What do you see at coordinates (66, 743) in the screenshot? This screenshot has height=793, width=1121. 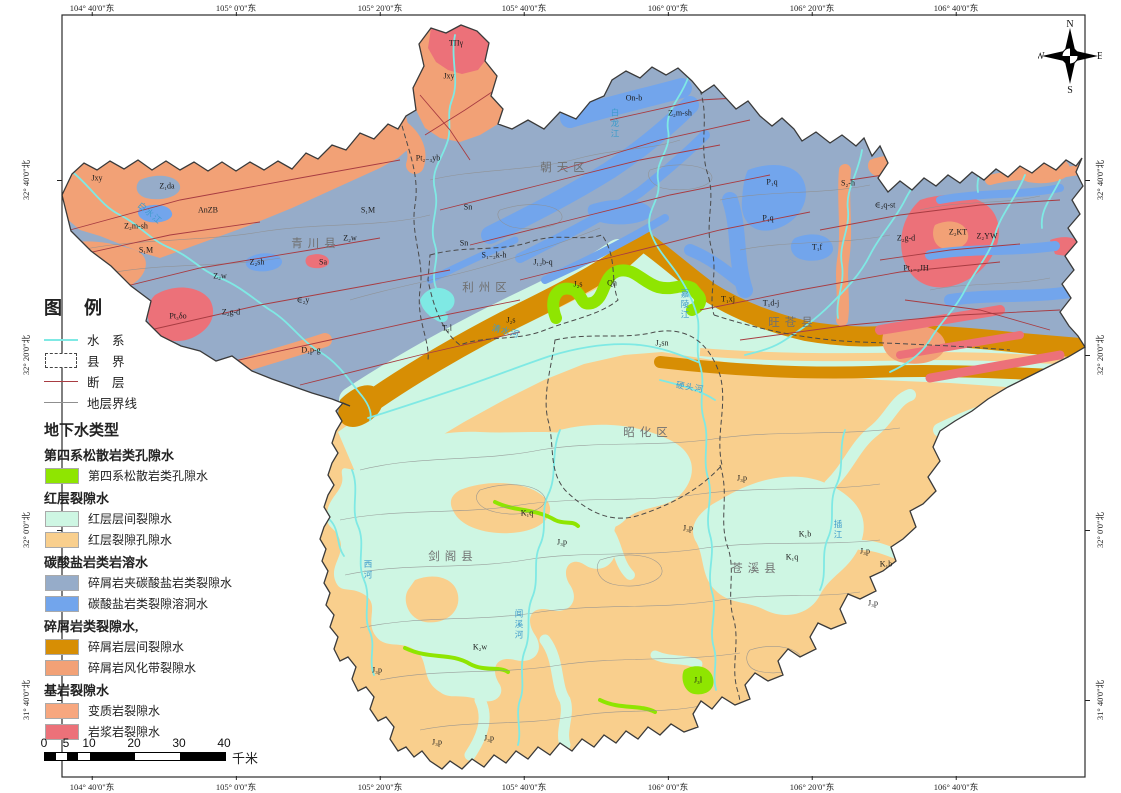 I see `scale-number: 5` at bounding box center [66, 743].